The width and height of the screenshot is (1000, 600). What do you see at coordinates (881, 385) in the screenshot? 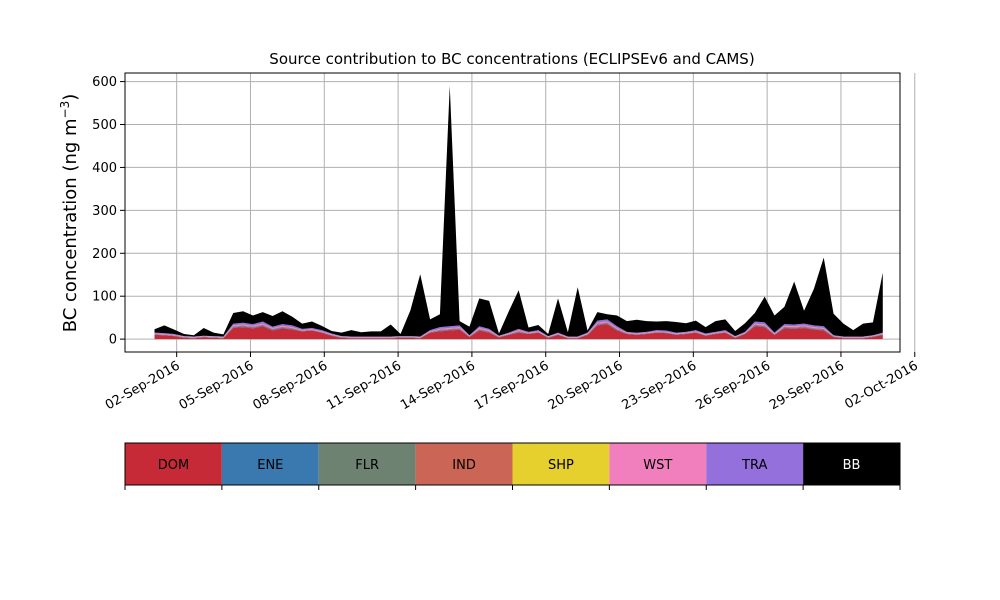
I see `x-tick-label: 02-Oct-2016` at bounding box center [881, 385].